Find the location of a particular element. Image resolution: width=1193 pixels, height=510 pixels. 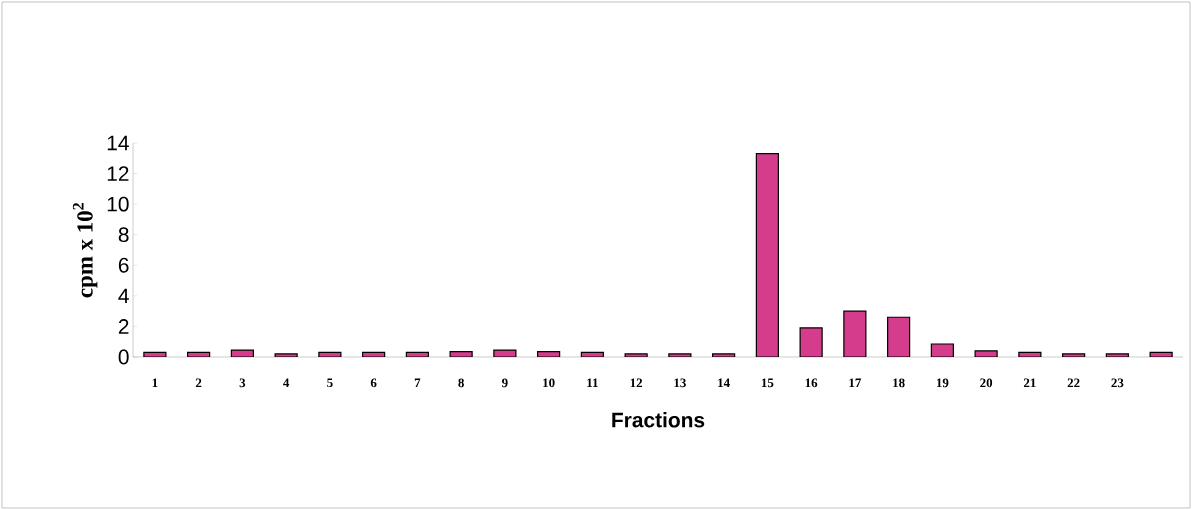

y-tick-label: 8 is located at coordinates (123, 235).